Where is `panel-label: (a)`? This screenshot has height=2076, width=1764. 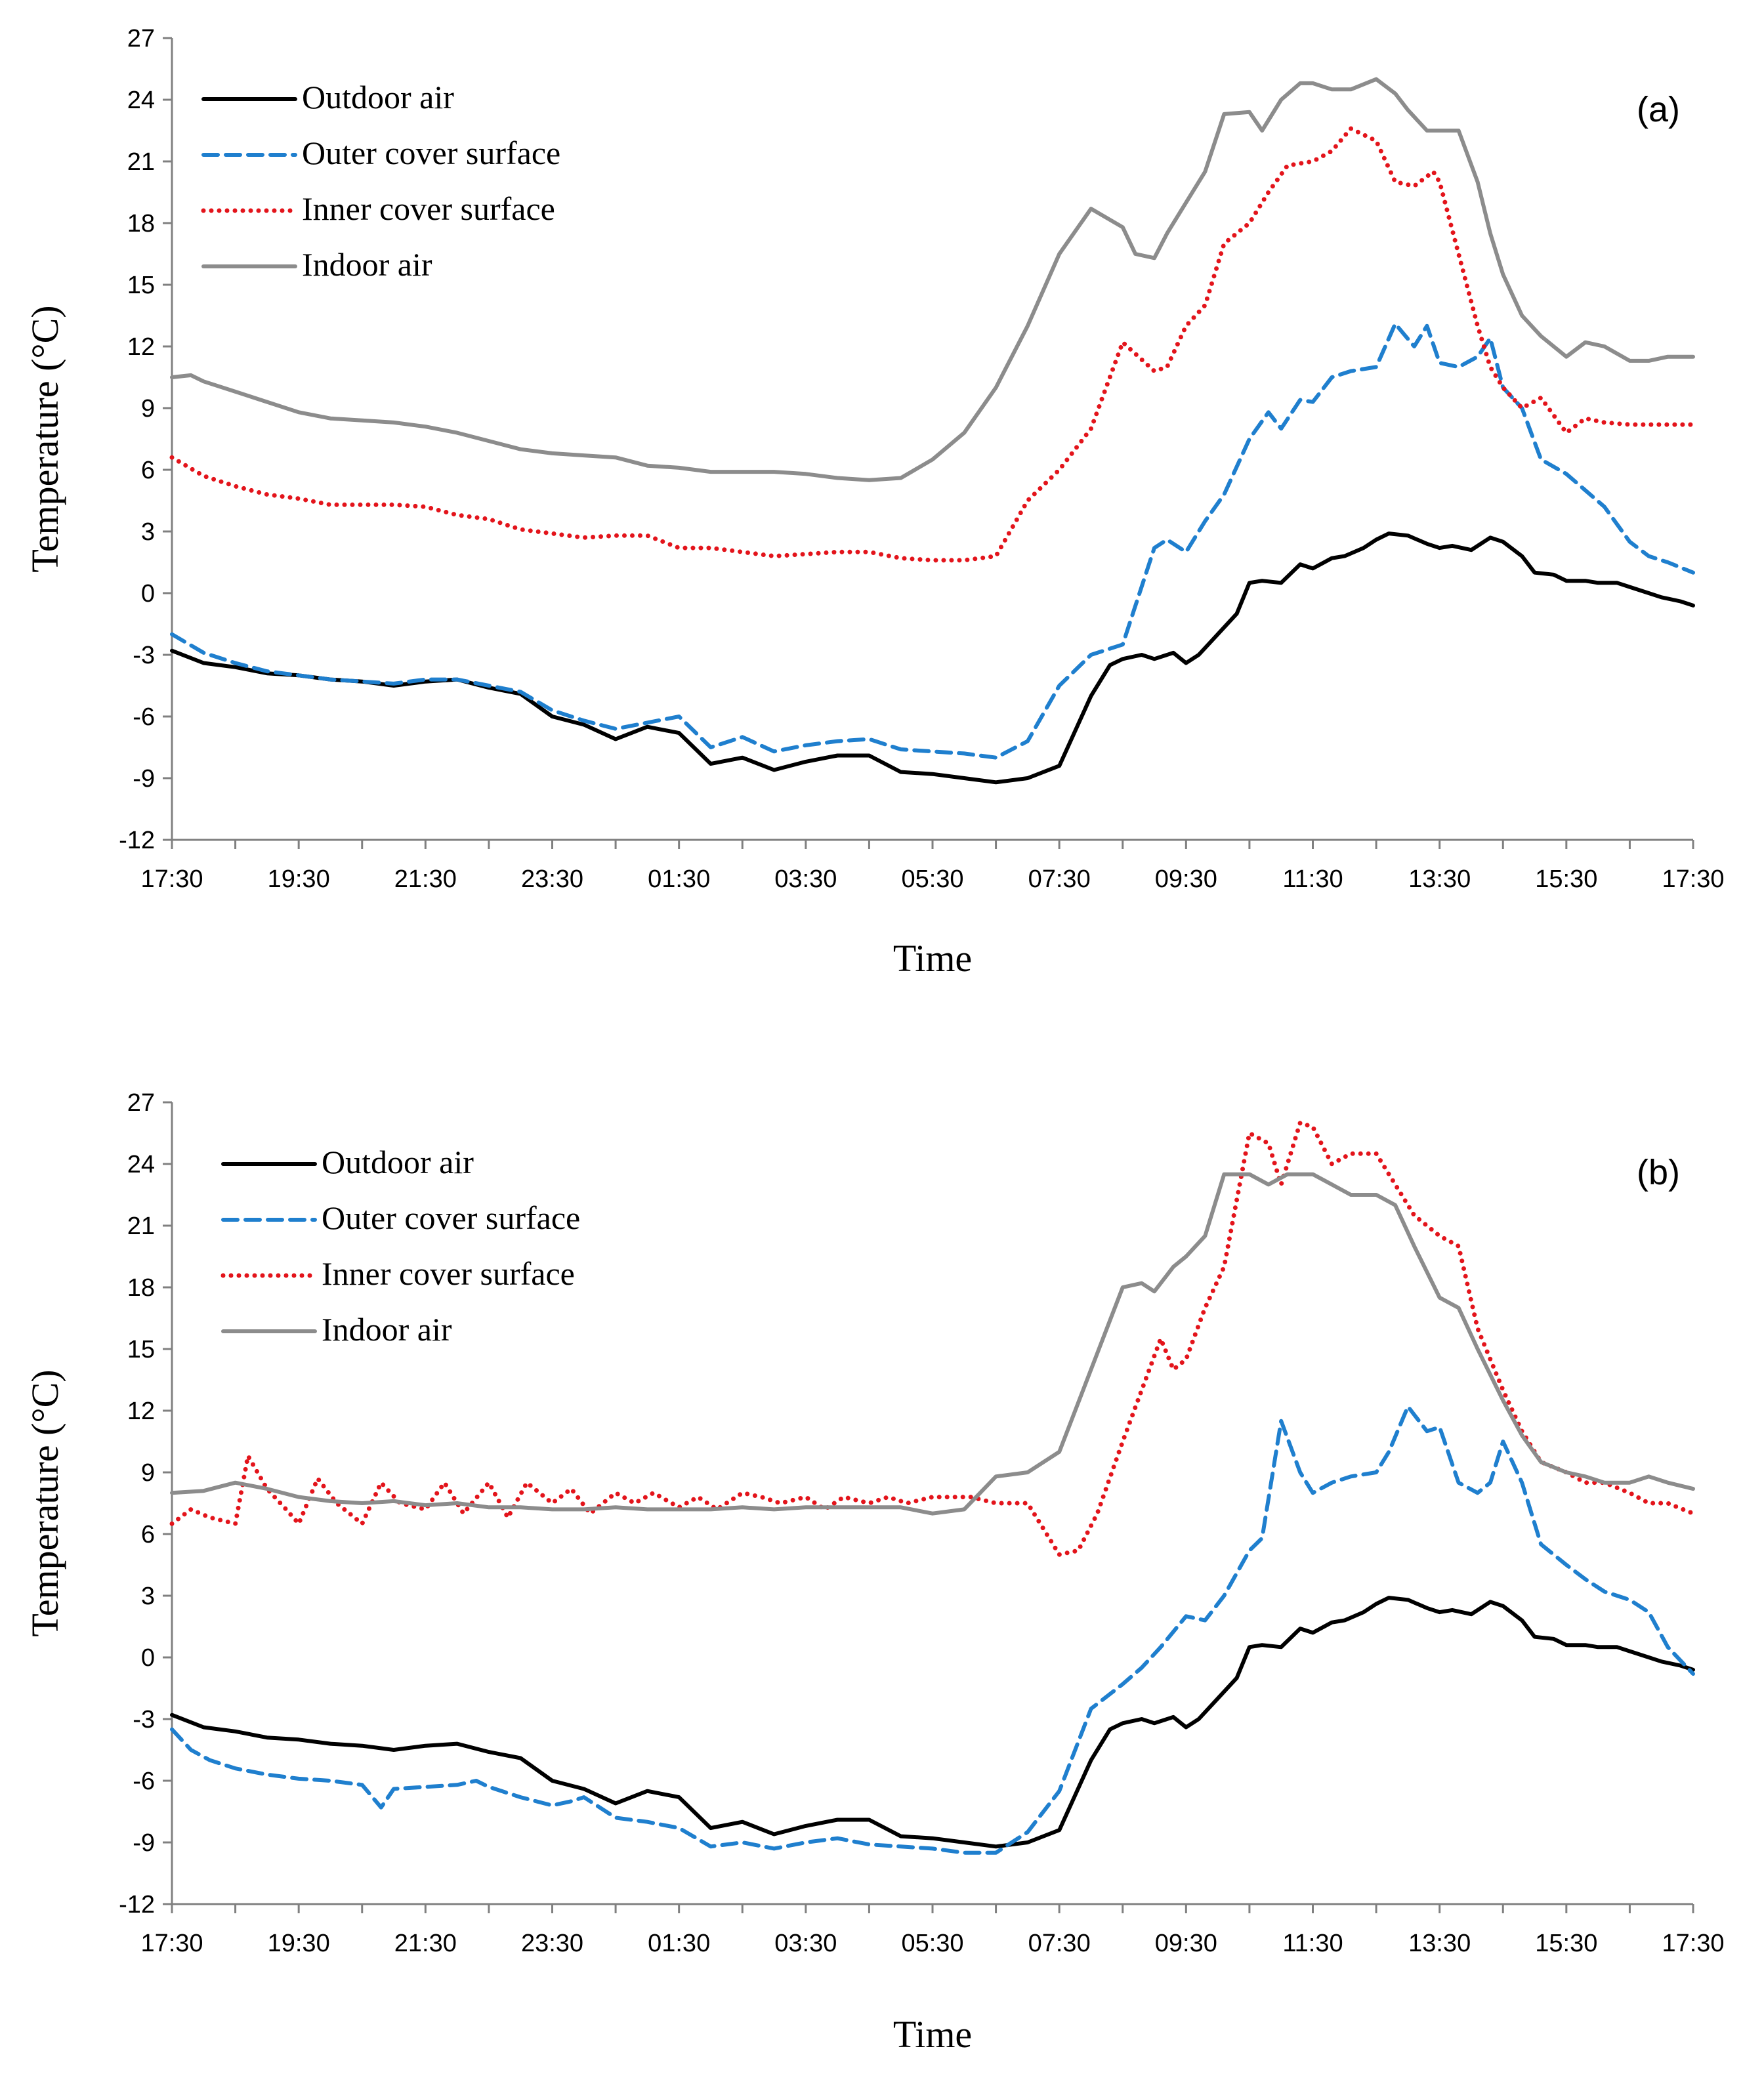 panel-label: (a) is located at coordinates (1658, 109).